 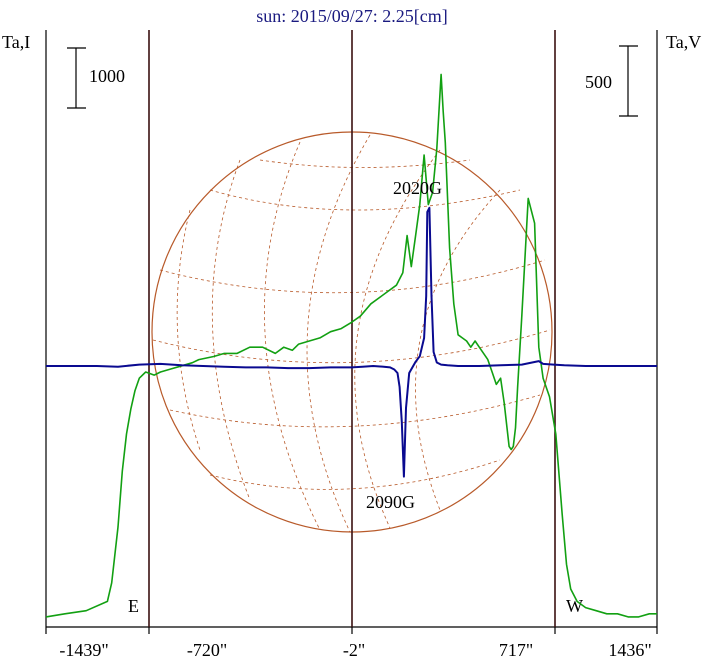 I want to click on right-scale-bar: 500, so click(x=611, y=81).